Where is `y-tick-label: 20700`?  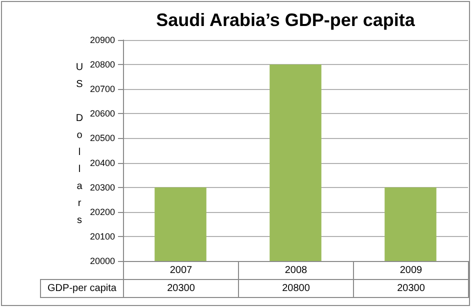
y-tick-label: 20700 is located at coordinates (102, 89).